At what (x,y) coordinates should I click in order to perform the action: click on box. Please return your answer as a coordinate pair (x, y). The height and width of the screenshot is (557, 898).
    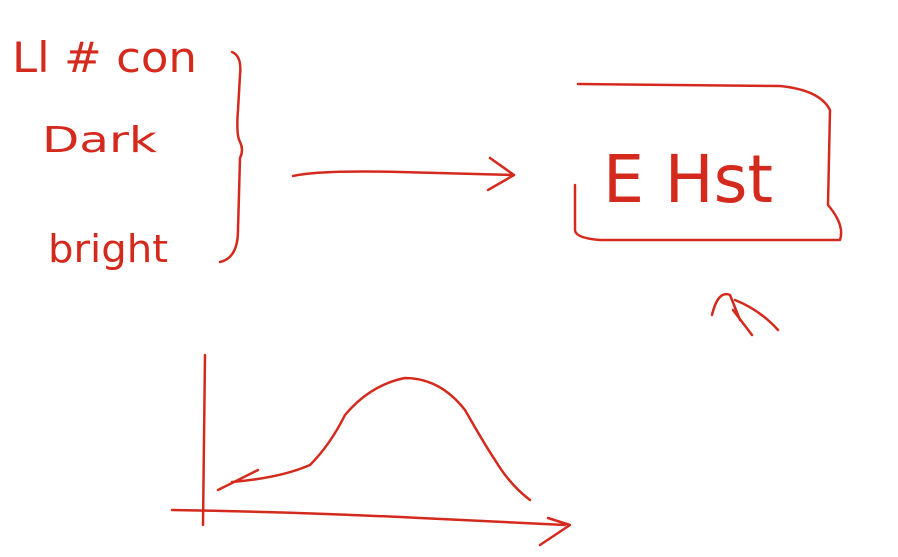
    Looking at the image, I should click on (708, 162).